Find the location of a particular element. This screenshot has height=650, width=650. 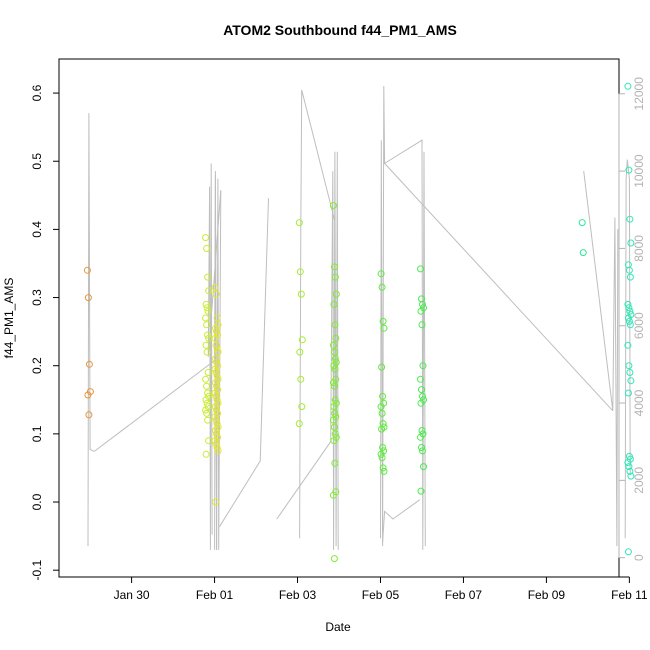

x-tick-label: Feb 05 is located at coordinates (381, 595).